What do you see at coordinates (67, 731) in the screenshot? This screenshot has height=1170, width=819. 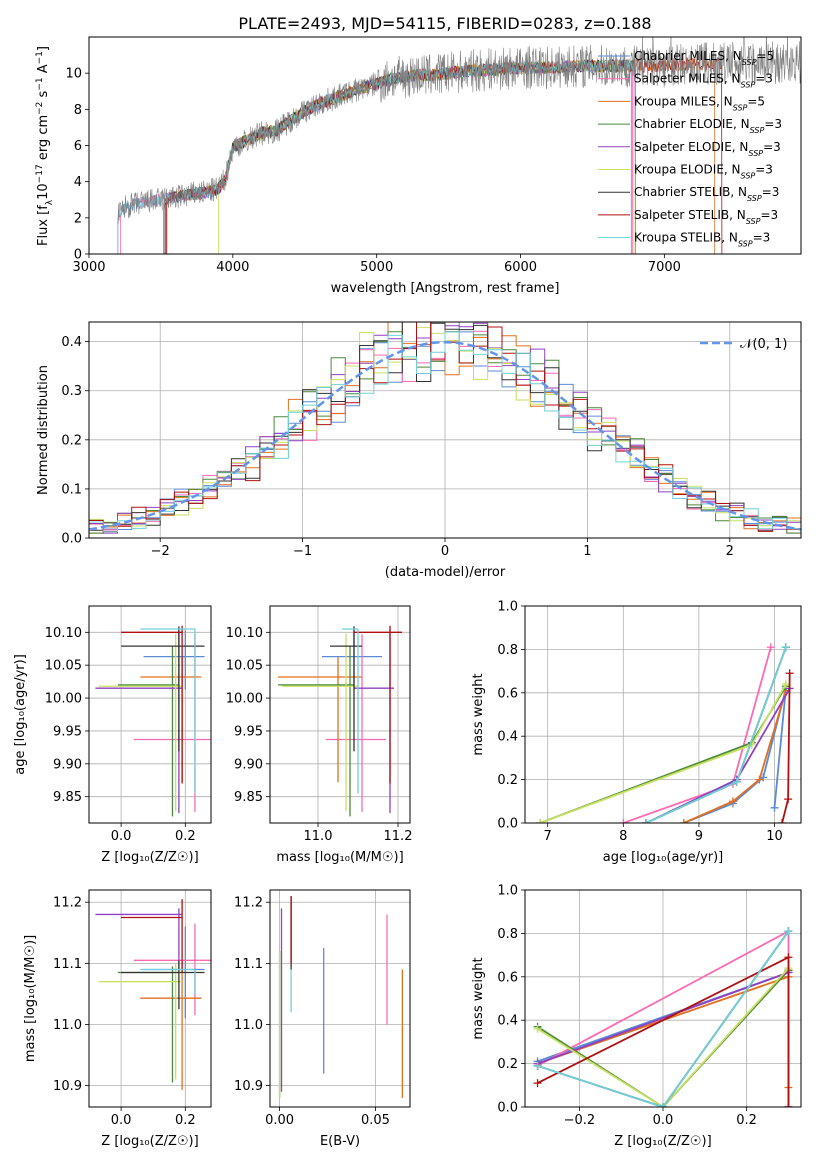 I see `y-tick-label: 9.95` at bounding box center [67, 731].